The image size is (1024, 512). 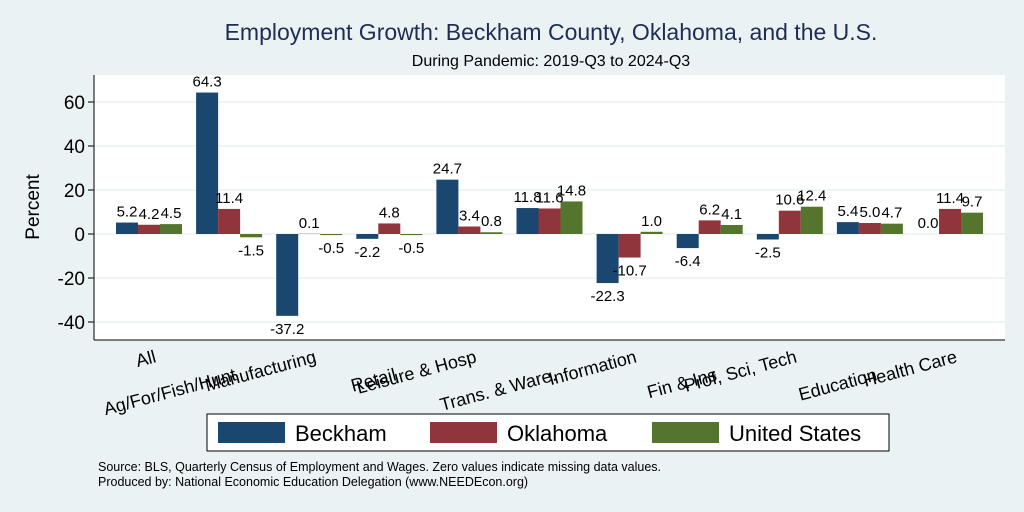 What do you see at coordinates (688, 261) in the screenshot?
I see `data-label: -6.4` at bounding box center [688, 261].